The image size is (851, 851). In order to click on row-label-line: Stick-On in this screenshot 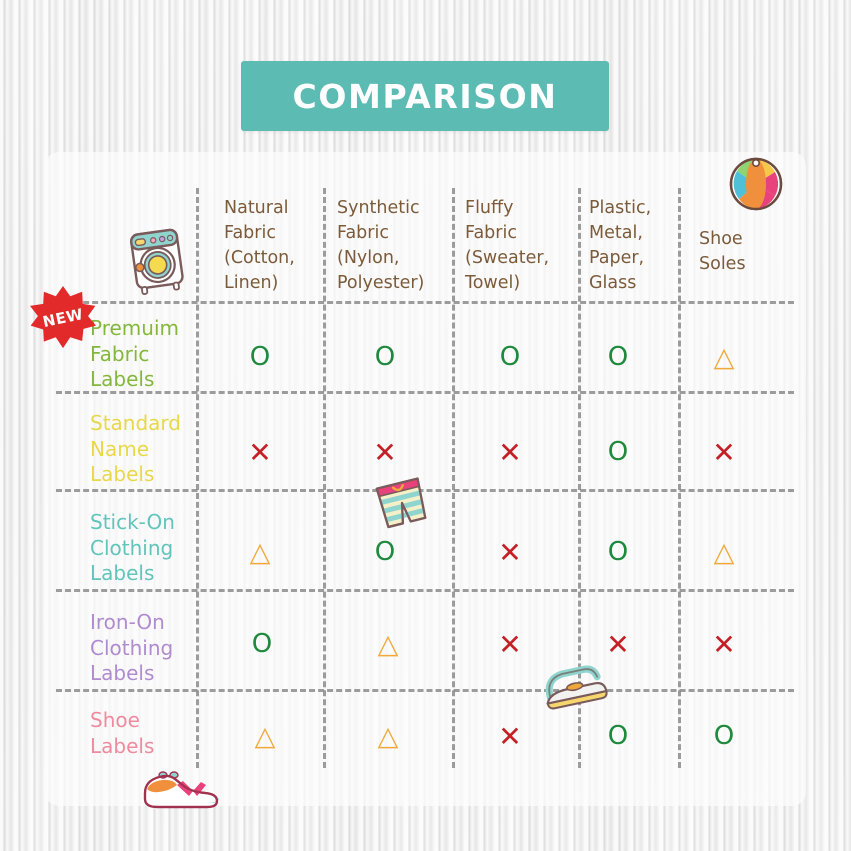, I will do `click(132, 522)`.